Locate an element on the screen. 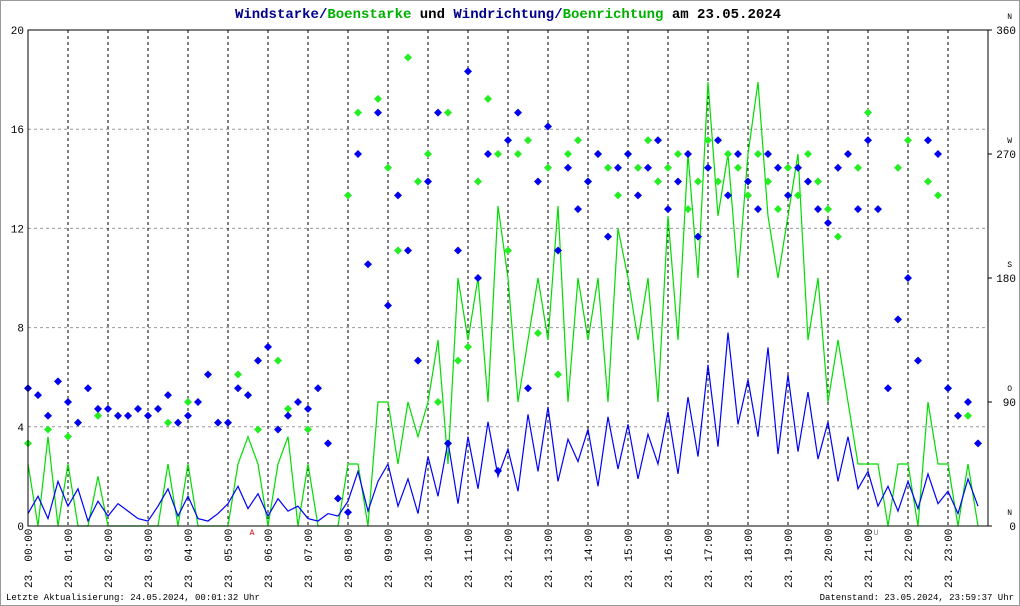  y-tick-label: 4 is located at coordinates (20, 429).